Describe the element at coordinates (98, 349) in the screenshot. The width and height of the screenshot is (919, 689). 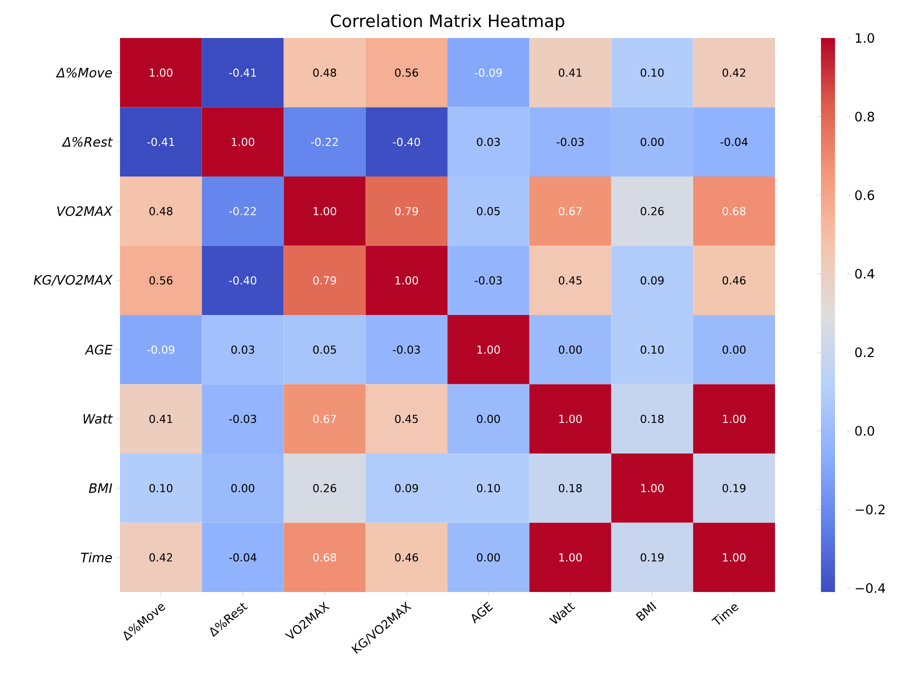
I see `y-tick-label: AGE` at that location.